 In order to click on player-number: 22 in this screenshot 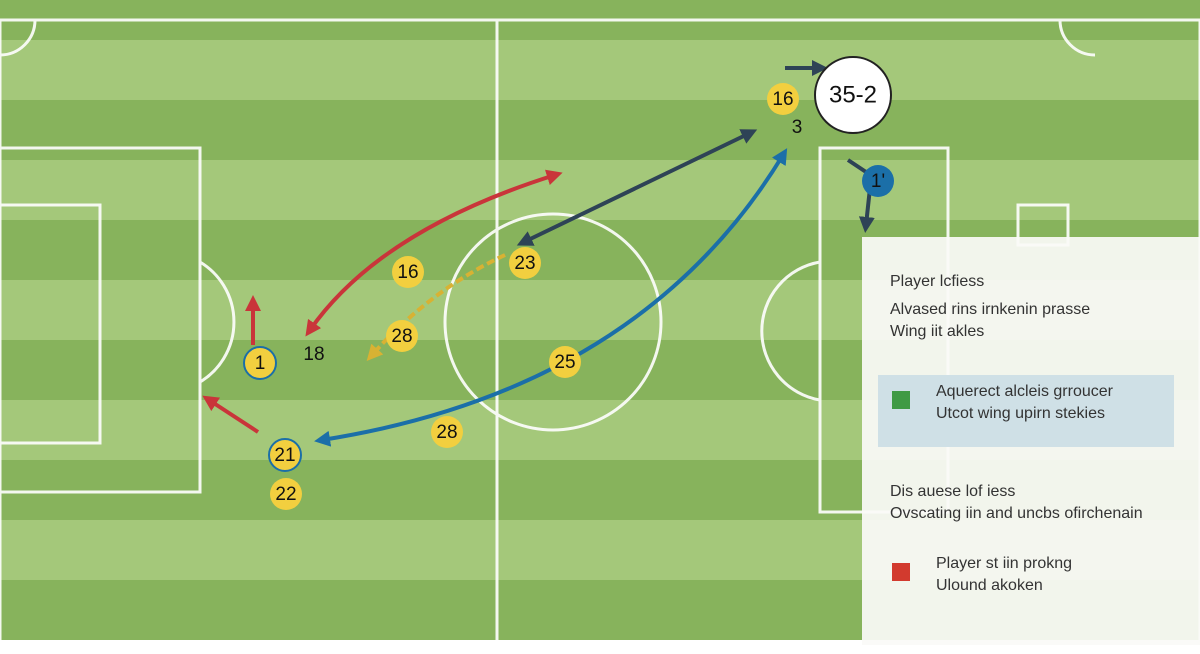, I will do `click(285, 494)`.